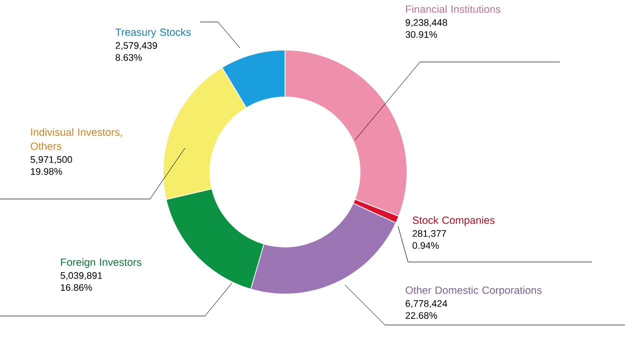  I want to click on text: 22.68%, so click(422, 315).